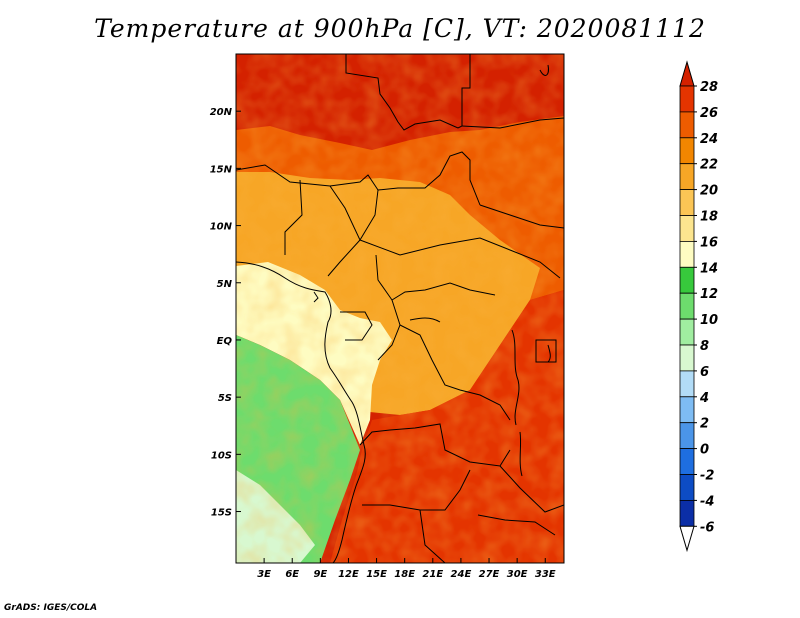  What do you see at coordinates (221, 227) in the screenshot?
I see `y-tick-label: 10N` at bounding box center [221, 227].